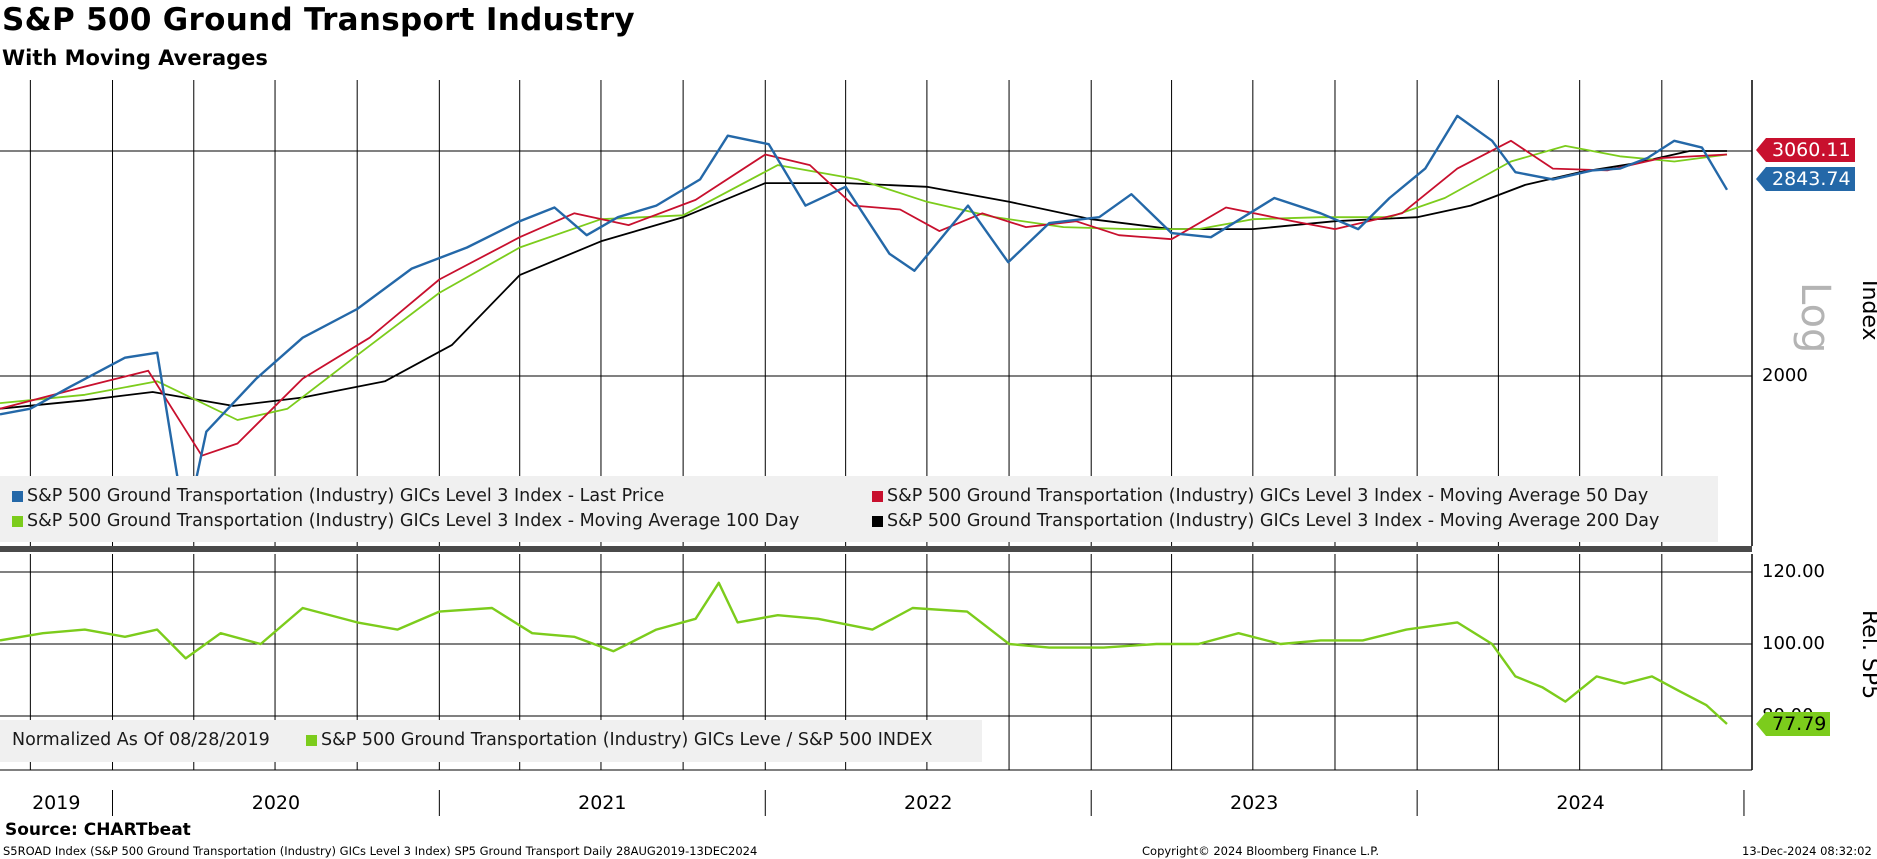 The image size is (1877, 859). I want to click on upper-ytick-label: 2000, so click(1785, 375).